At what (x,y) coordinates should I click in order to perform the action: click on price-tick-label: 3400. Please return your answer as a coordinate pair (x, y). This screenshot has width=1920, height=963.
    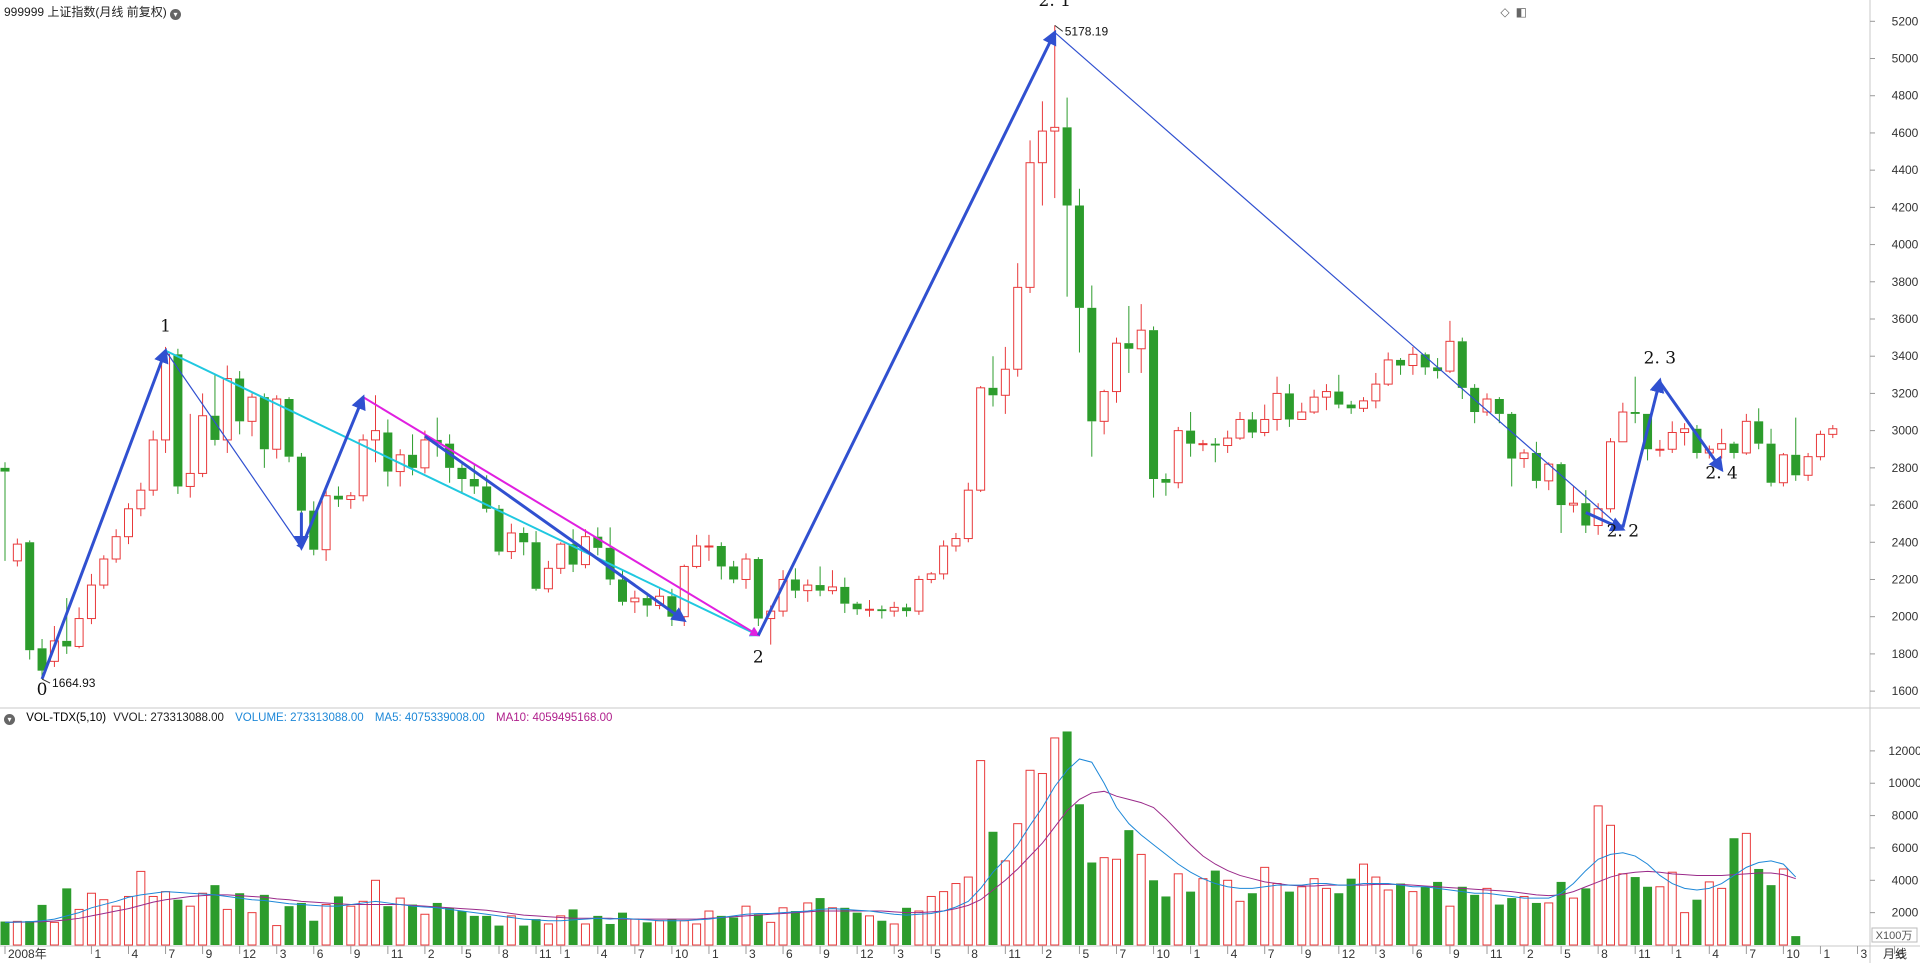
    Looking at the image, I should click on (1905, 356).